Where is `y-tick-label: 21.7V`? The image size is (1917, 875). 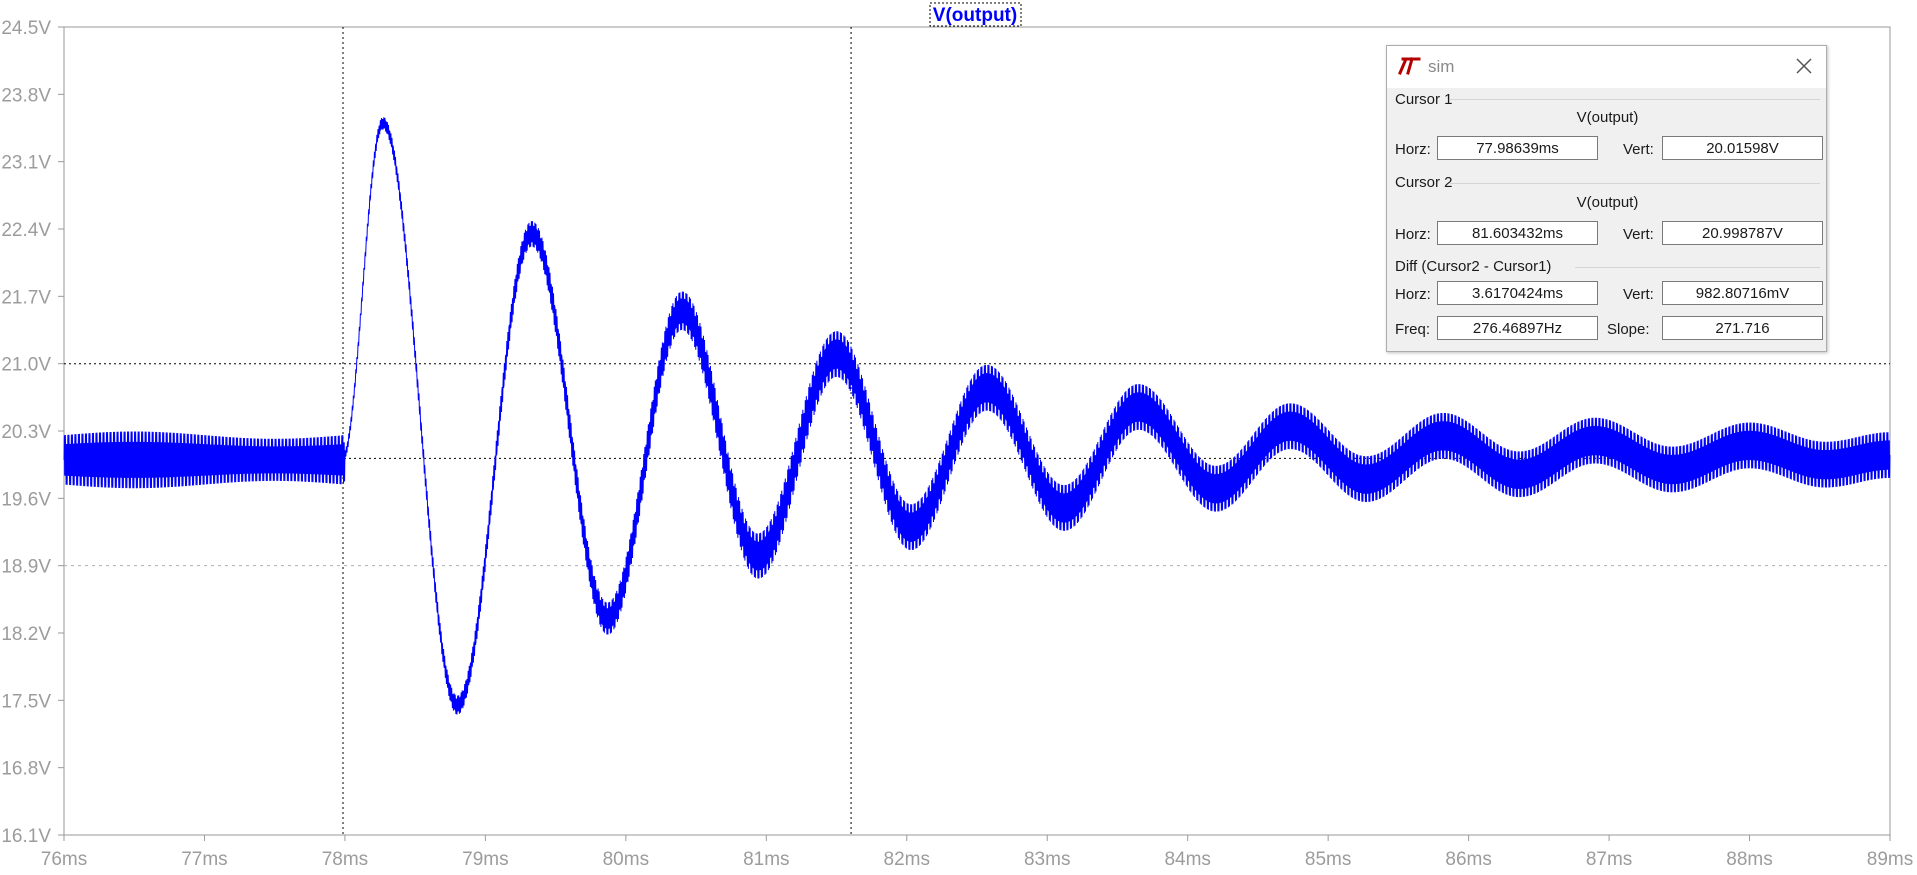
y-tick-label: 21.7V is located at coordinates (26, 297).